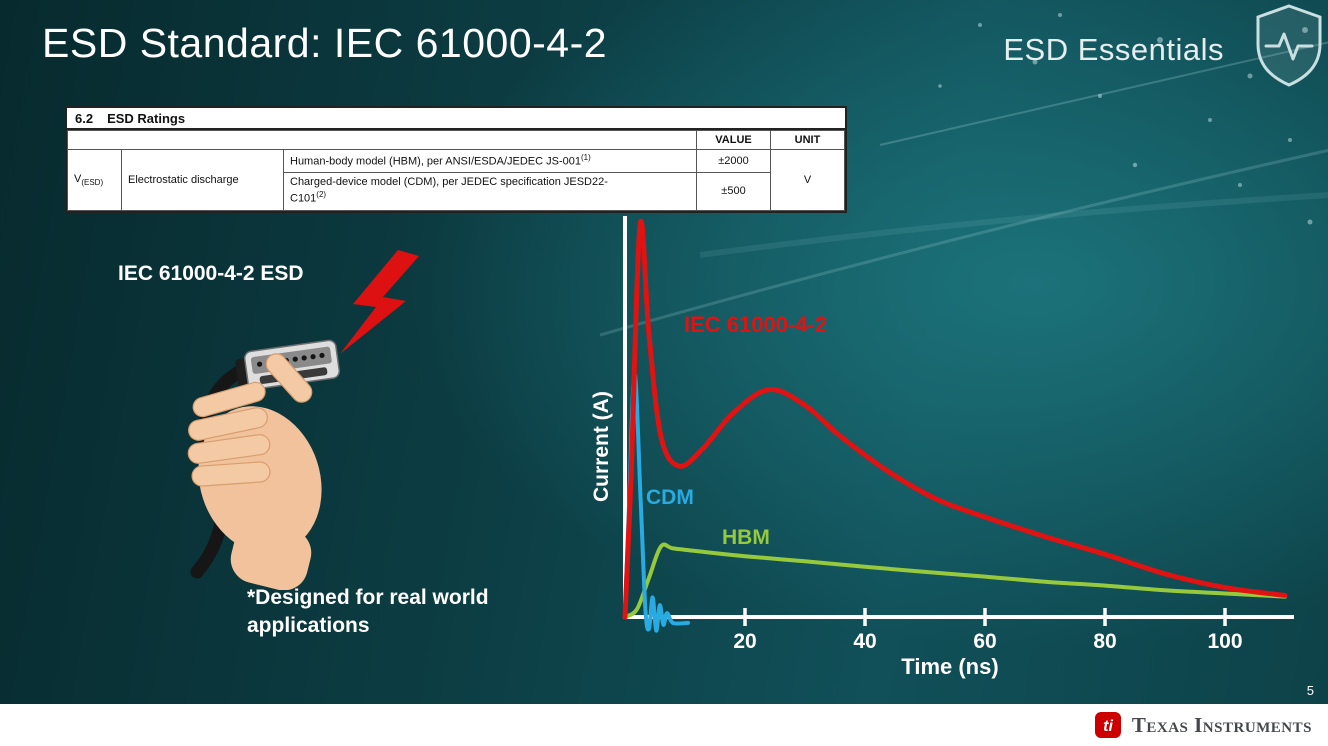 The height and width of the screenshot is (746, 1328). What do you see at coordinates (321, 195) in the screenshot?
I see `cdm-footnote: (2)` at bounding box center [321, 195].